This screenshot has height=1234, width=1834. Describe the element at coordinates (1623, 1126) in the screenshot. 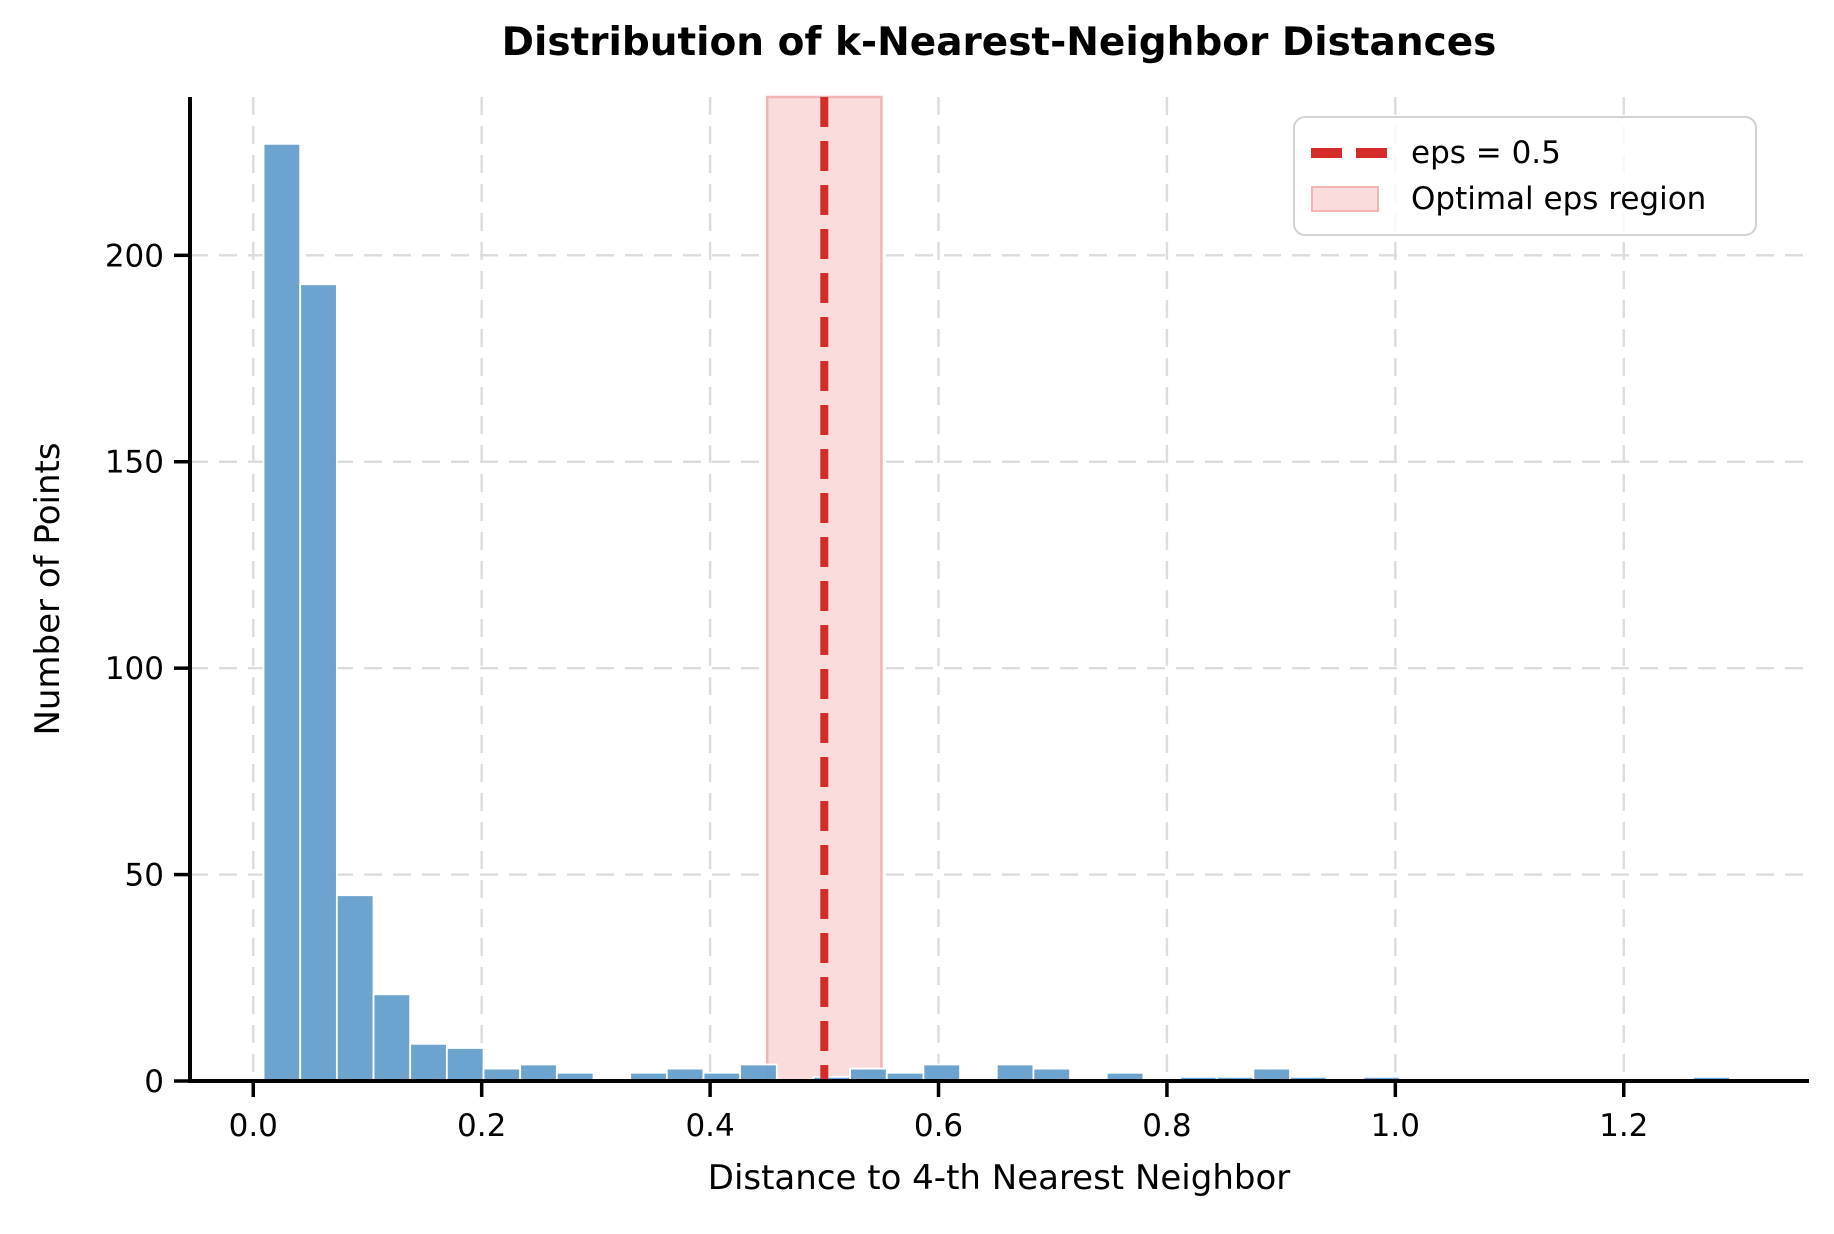

I see `x-tick-label: 1.2` at that location.